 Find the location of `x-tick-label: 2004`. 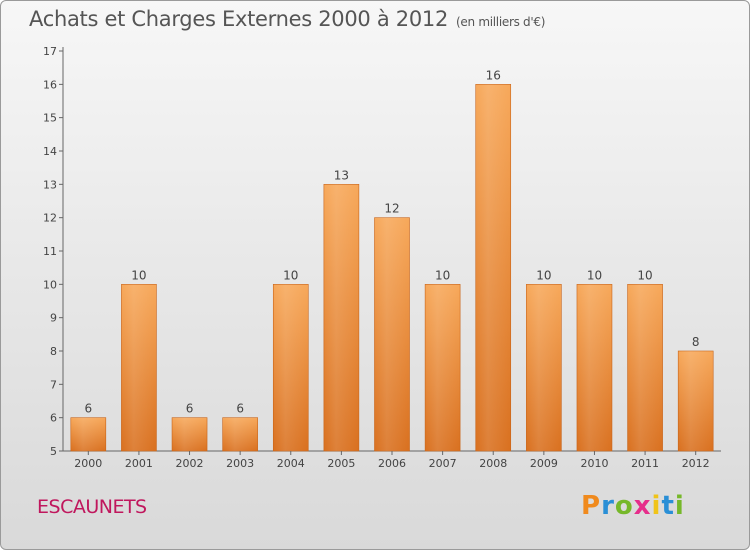

x-tick-label: 2004 is located at coordinates (291, 463).